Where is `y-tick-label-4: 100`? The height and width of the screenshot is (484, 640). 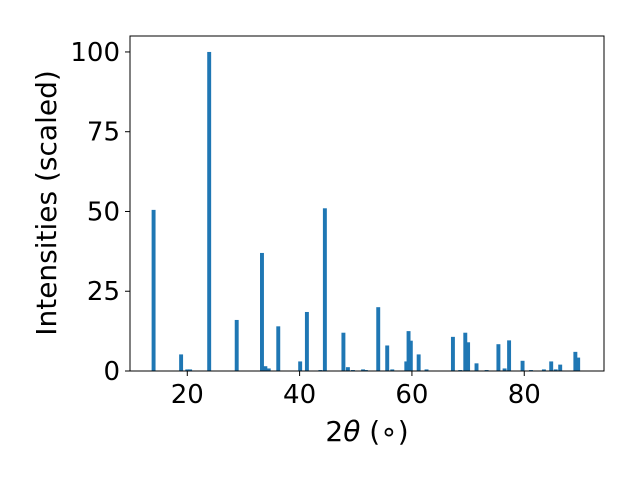 y-tick-label-4: 100 is located at coordinates (95, 53).